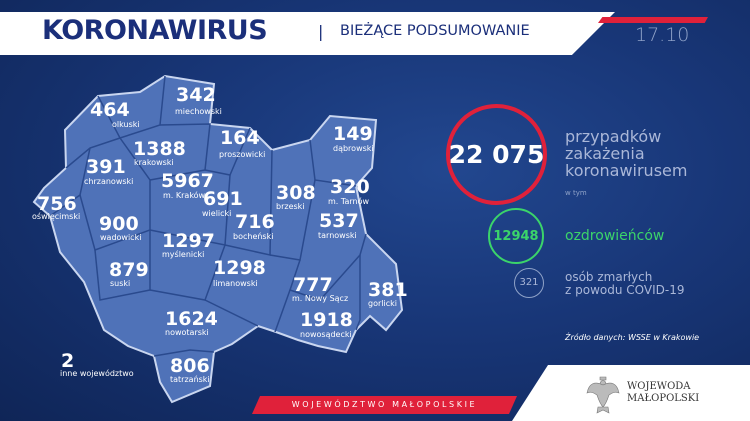 This screenshot has height=421, width=750. Describe the element at coordinates (613, 136) in the screenshot. I see `total-label-line: przypadków` at that location.